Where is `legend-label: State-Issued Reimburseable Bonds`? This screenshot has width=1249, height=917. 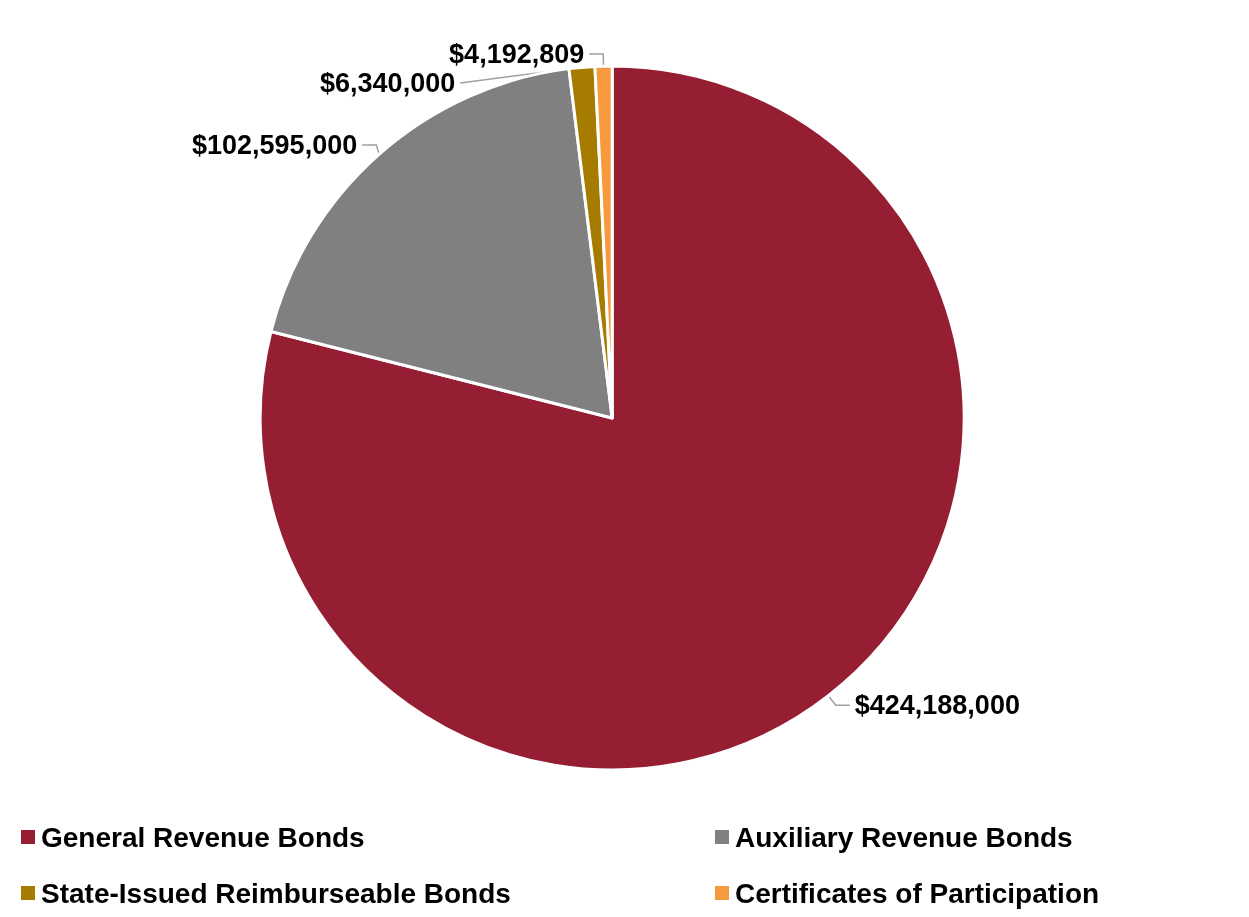 legend-label: State-Issued Reimburseable Bonds is located at coordinates (276, 893).